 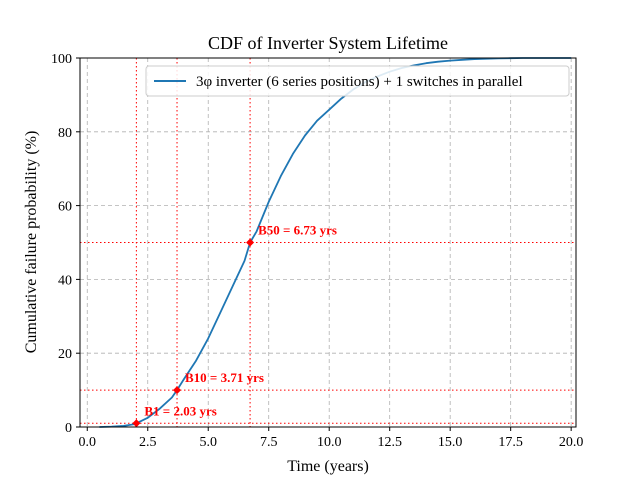 What do you see at coordinates (571, 442) in the screenshot?
I see `x-tick-label: 20.0` at bounding box center [571, 442].